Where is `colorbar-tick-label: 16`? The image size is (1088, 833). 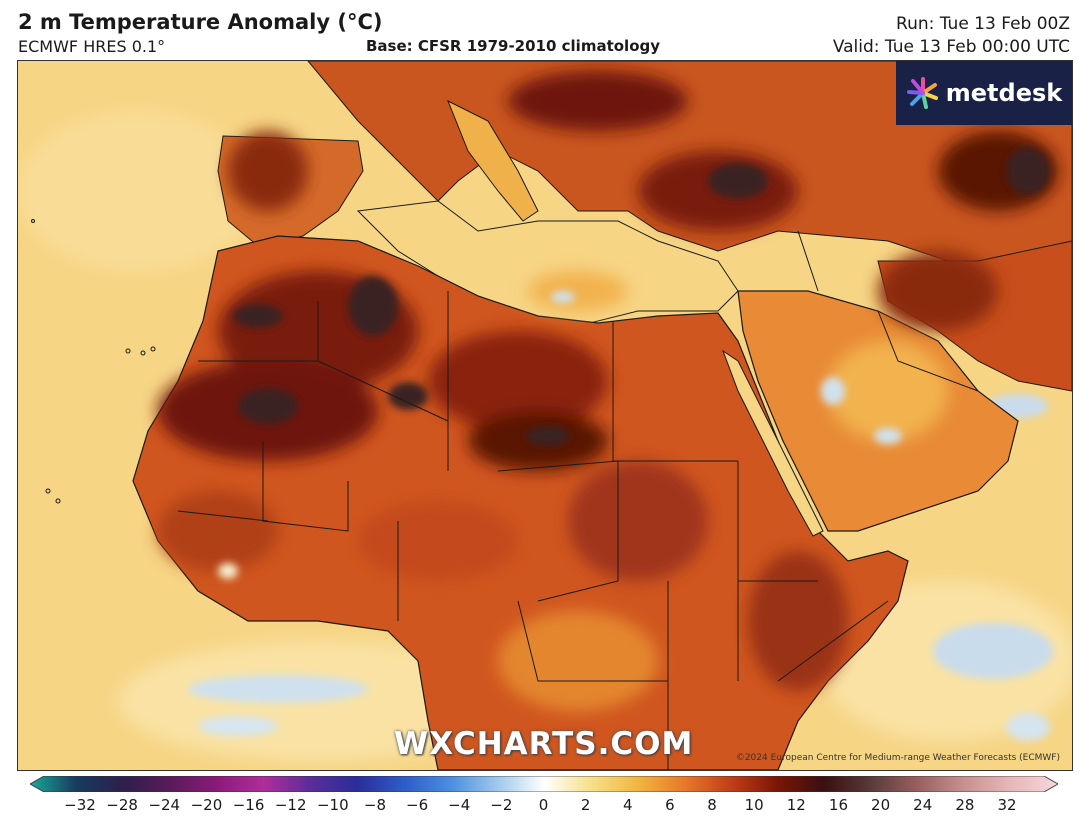
colorbar-tick-label: 16 is located at coordinates (838, 805).